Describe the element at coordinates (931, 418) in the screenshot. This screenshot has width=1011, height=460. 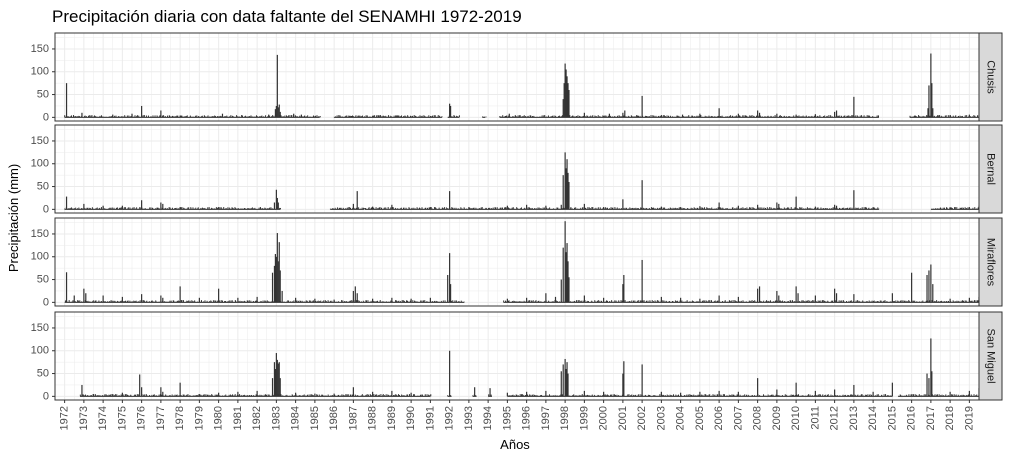
I see `x-tick-label: 2017` at that location.